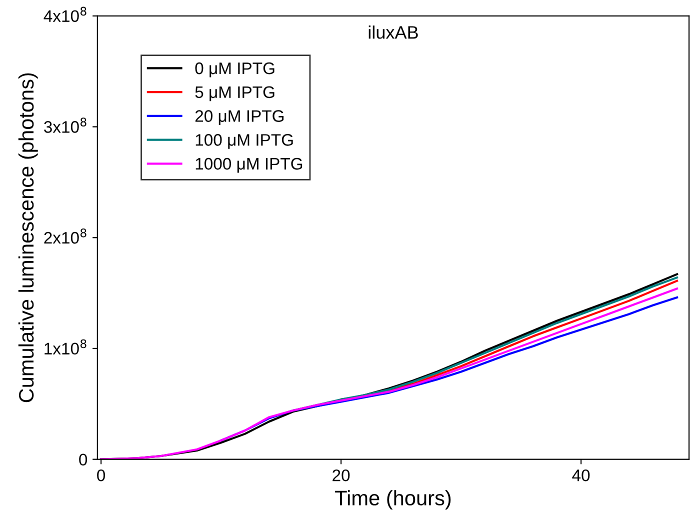 This screenshot has width=696, height=531. Describe the element at coordinates (65, 236) in the screenshot. I see `y-tick-label: 2x10$^{8}$` at that location.